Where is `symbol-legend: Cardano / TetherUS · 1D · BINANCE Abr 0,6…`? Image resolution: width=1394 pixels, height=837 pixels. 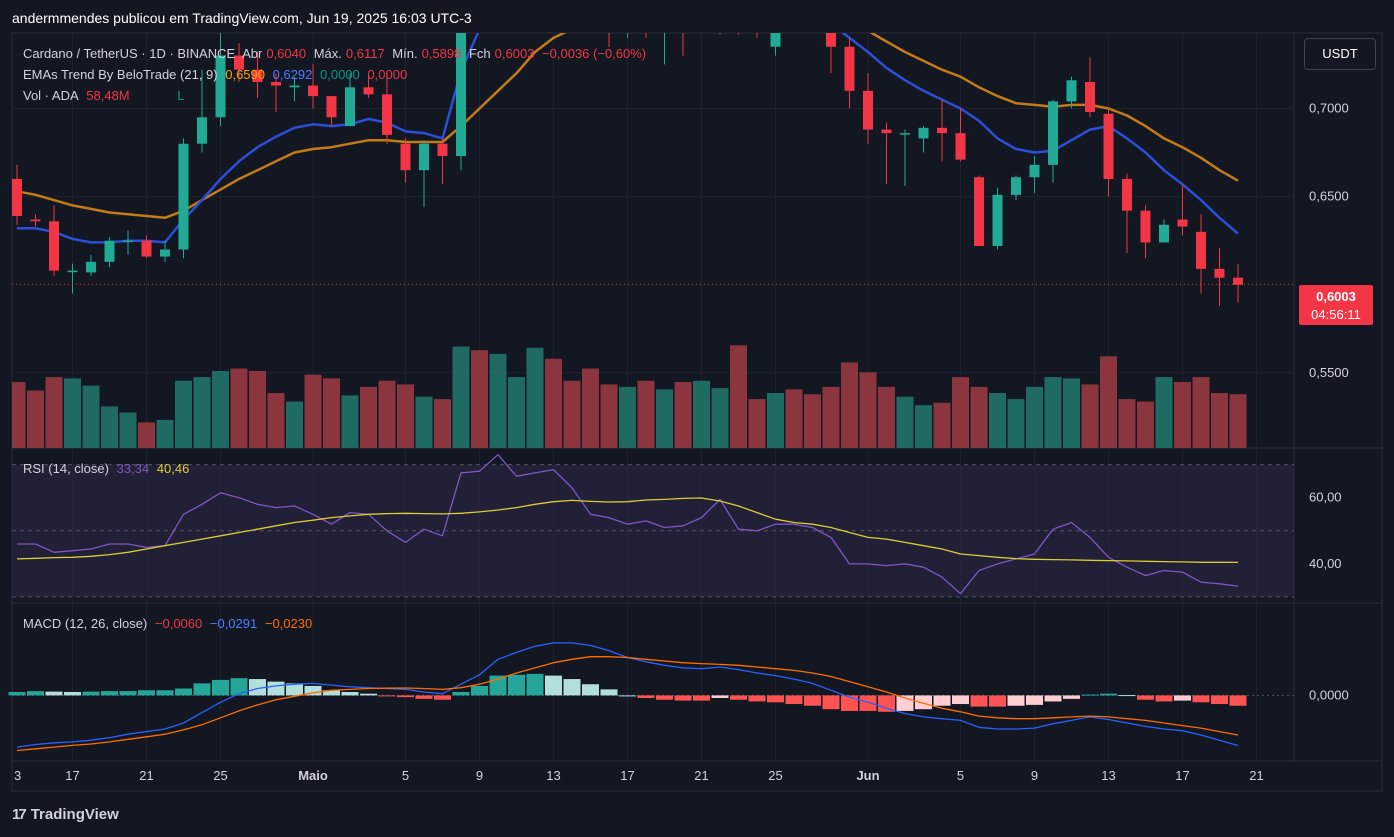 symbol-legend: Cardano / TetherUS · 1D · BINANCE Abr 0,6… is located at coordinates (336, 53).